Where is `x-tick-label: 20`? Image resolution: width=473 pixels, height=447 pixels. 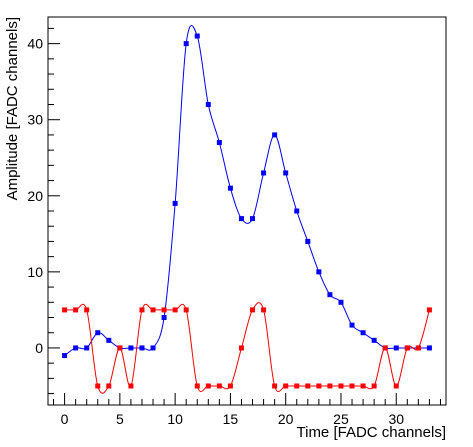
x-tick-label: 20 is located at coordinates (286, 419).